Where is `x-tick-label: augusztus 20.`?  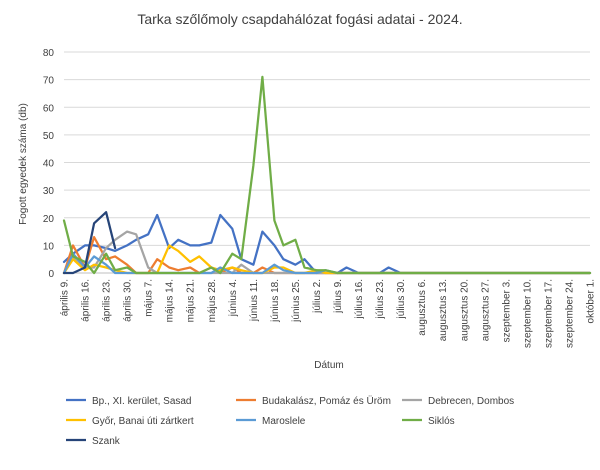 x-tick-label: augusztus 20. is located at coordinates (464, 310).